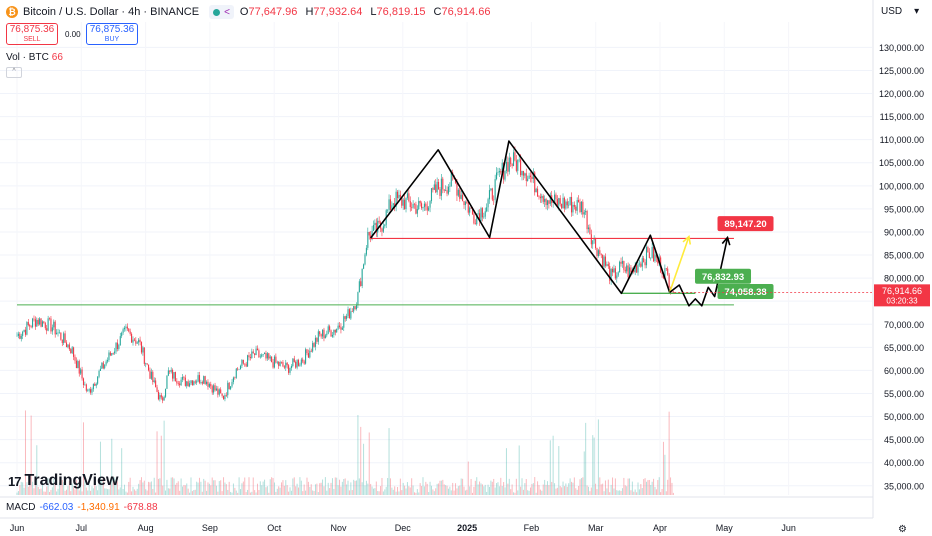  I want to click on price-tick-label: 65,000.00, so click(904, 348).